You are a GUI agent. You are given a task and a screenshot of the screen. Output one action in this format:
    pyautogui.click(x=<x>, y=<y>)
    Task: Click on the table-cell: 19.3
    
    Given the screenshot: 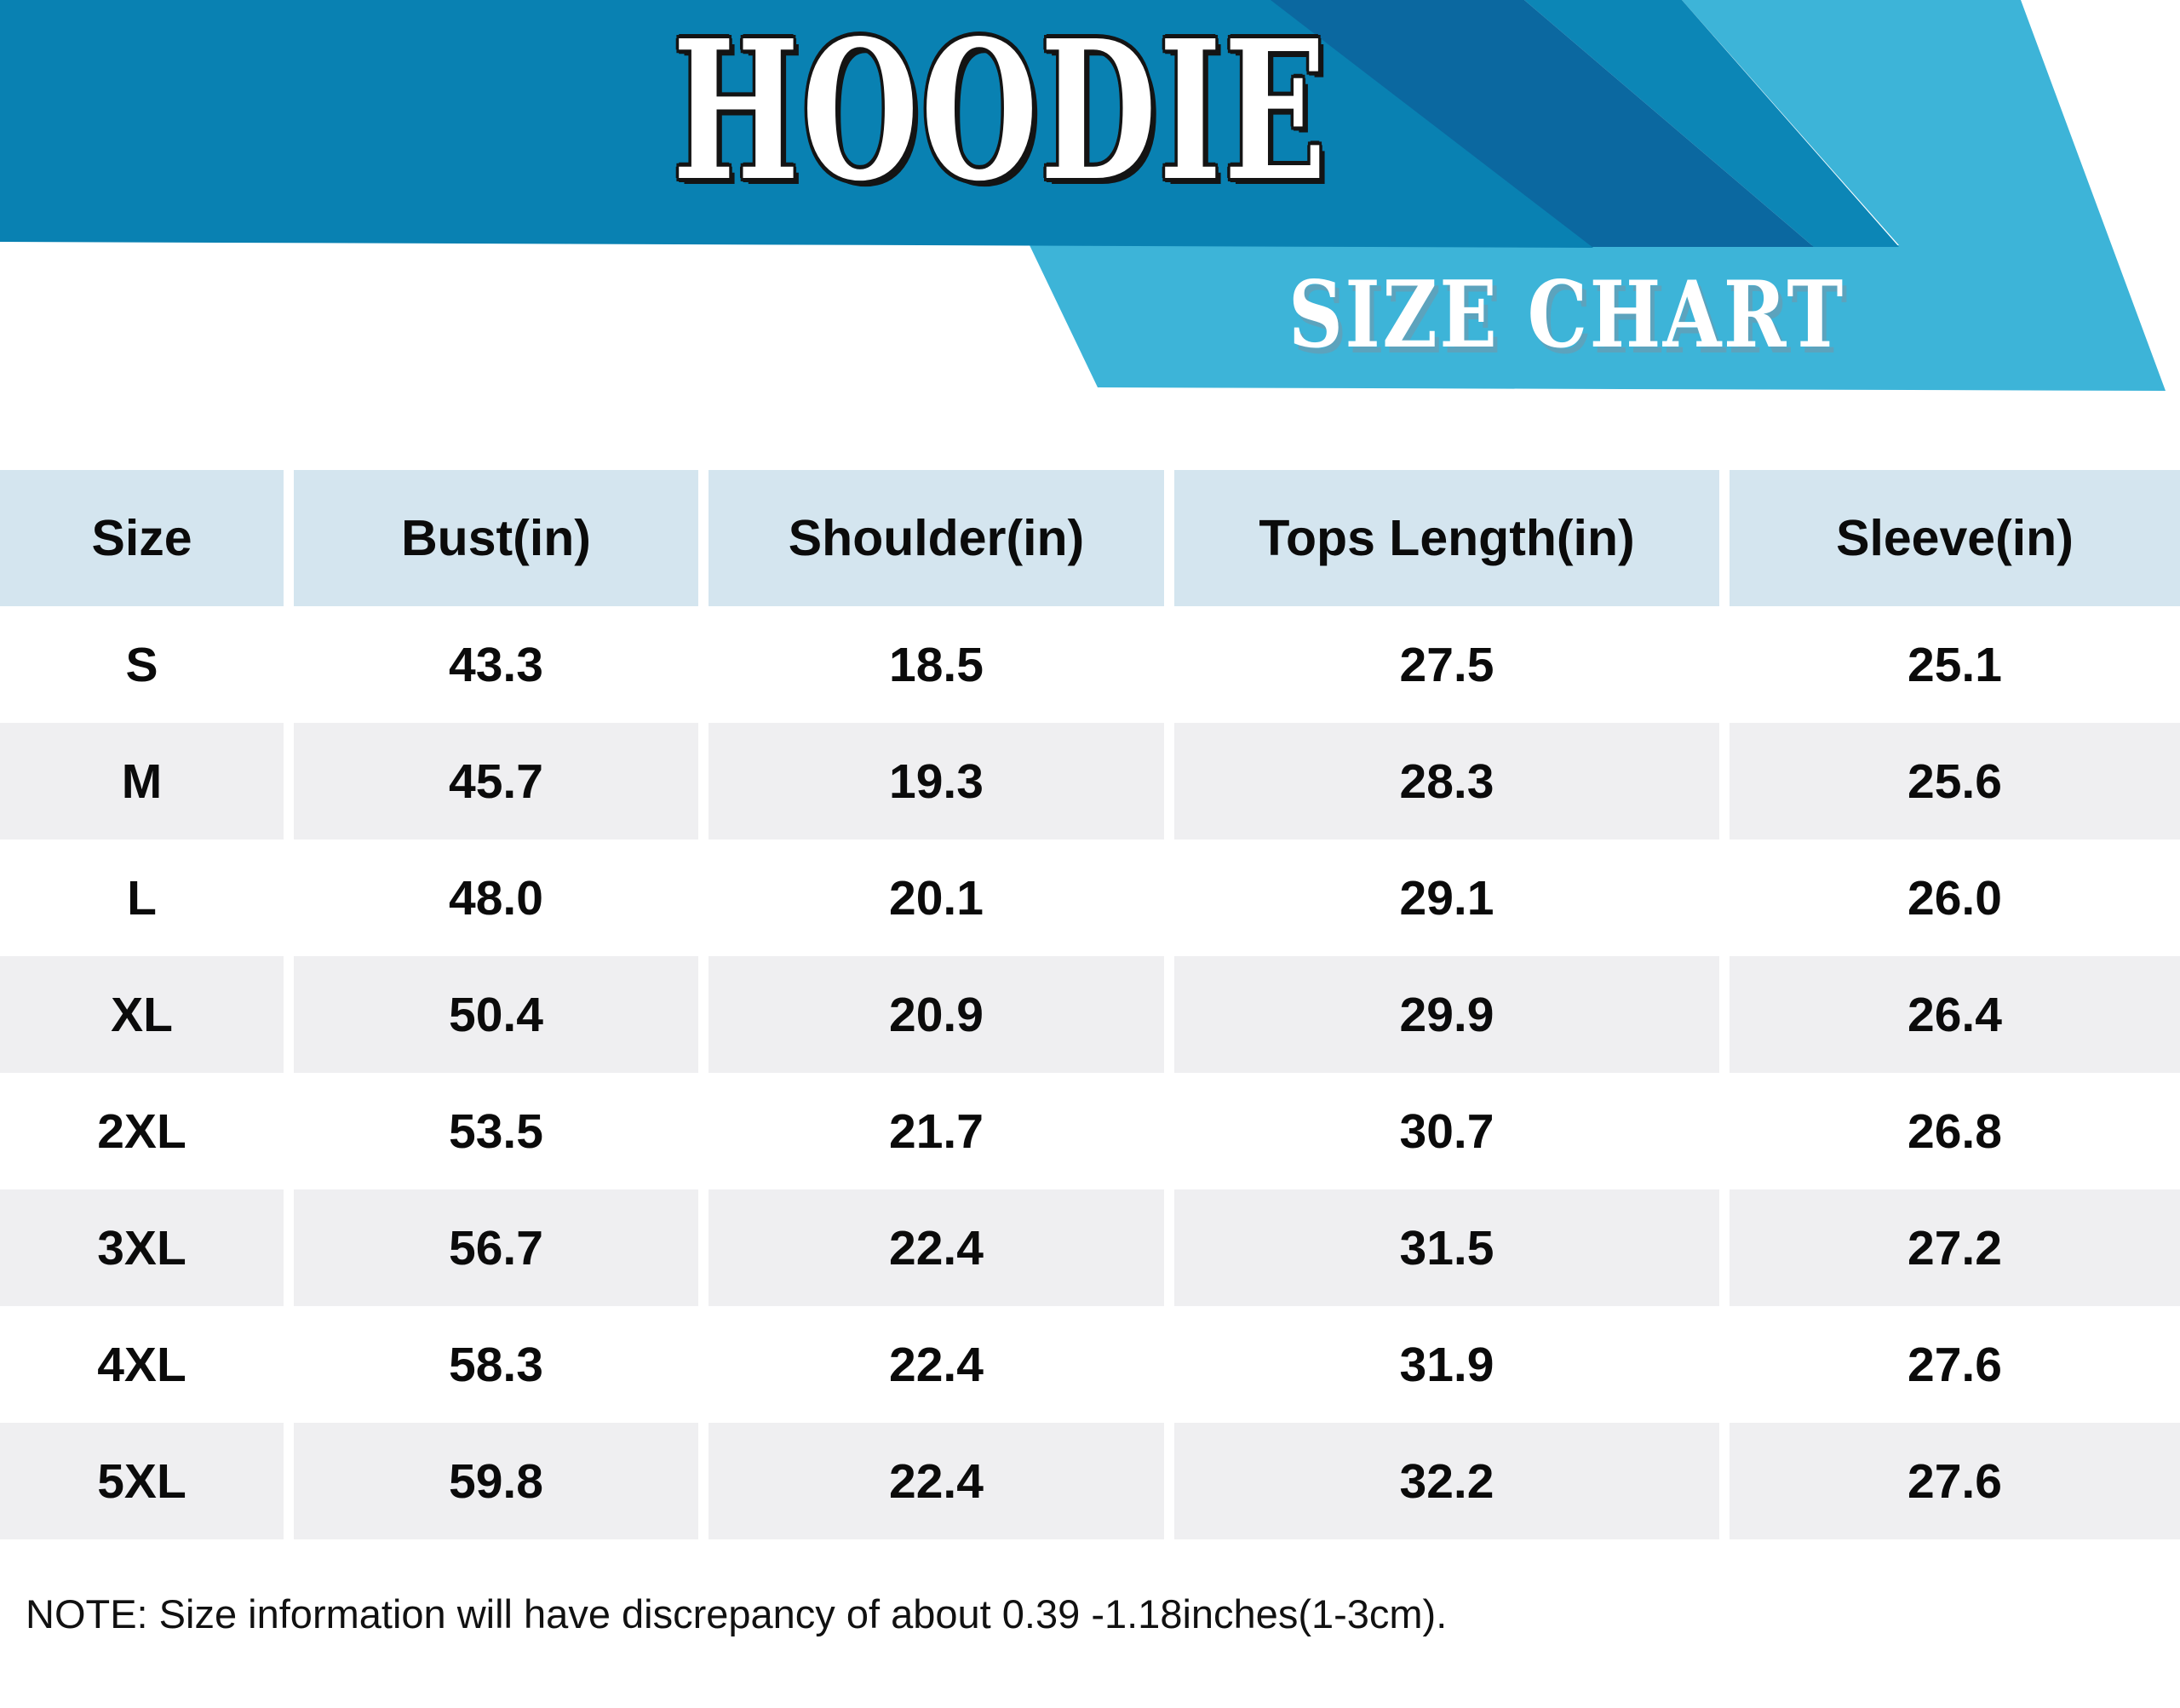 What is the action you would take?
    pyautogui.click(x=936, y=782)
    